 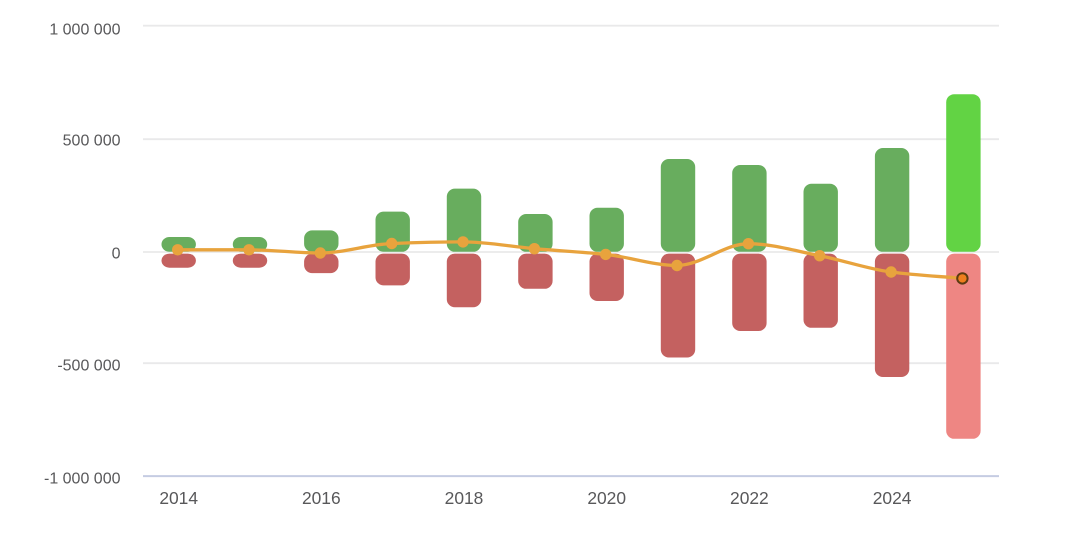 I want to click on svg-text: 2024, so click(x=892, y=498).